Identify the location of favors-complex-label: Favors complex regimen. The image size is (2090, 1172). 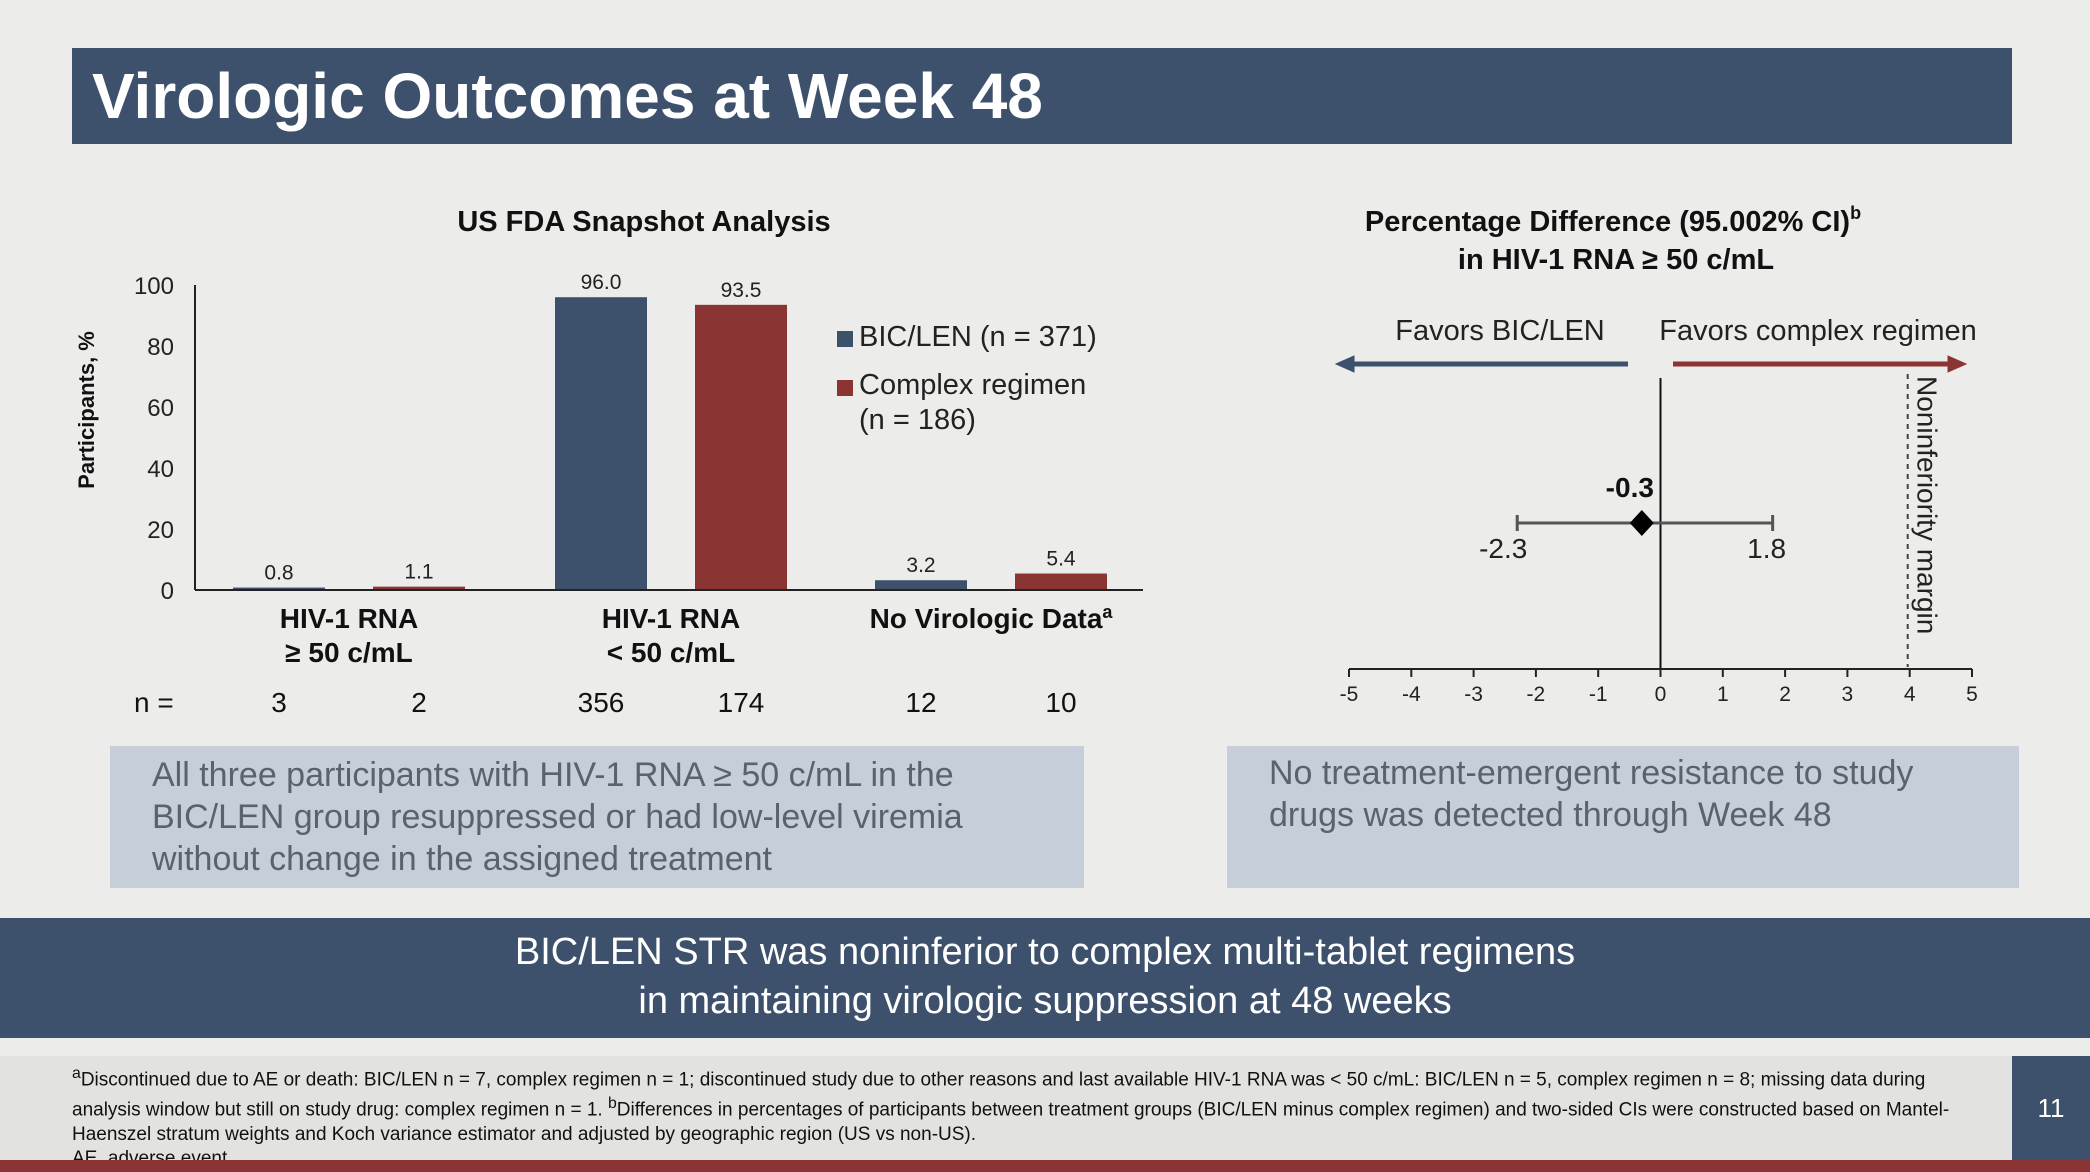
(1818, 331).